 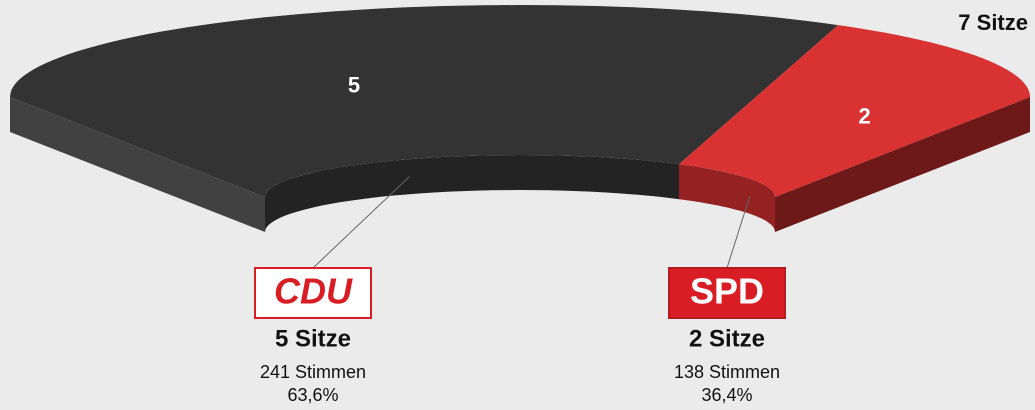 What do you see at coordinates (313, 338) in the screenshot?
I see `party-seats: 5 Sitze` at bounding box center [313, 338].